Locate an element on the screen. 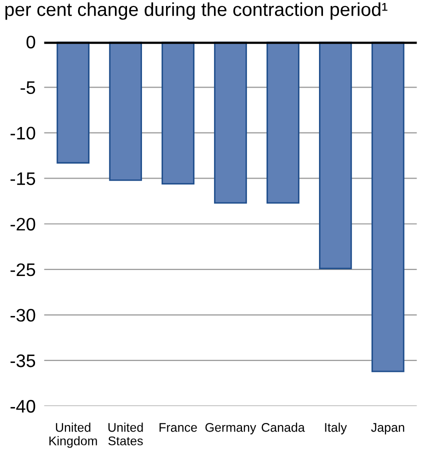  x-tick-label: Japan is located at coordinates (387, 428).